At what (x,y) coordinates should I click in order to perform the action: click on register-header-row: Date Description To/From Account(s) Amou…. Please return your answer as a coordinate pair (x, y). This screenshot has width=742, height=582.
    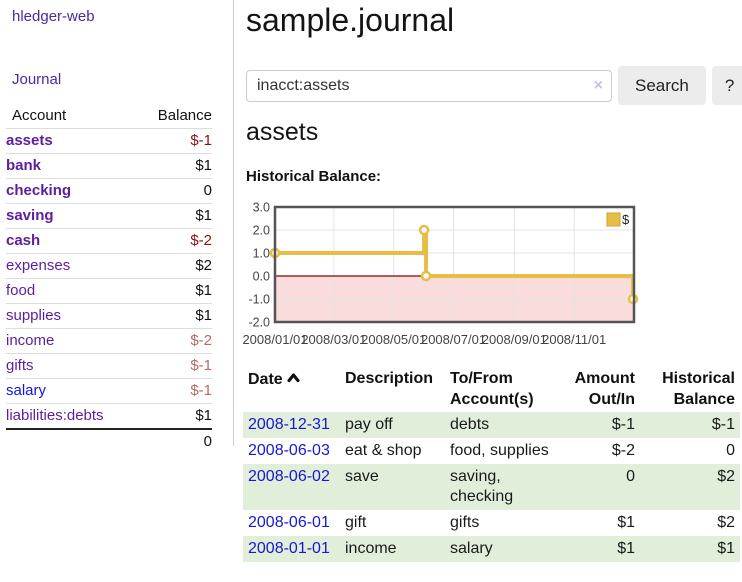
    Looking at the image, I should click on (491, 389).